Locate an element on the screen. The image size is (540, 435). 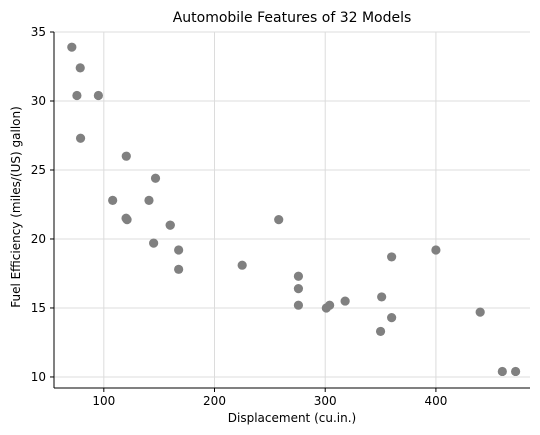
chart-title: Automobile Features of 32 Models is located at coordinates (292, 18).